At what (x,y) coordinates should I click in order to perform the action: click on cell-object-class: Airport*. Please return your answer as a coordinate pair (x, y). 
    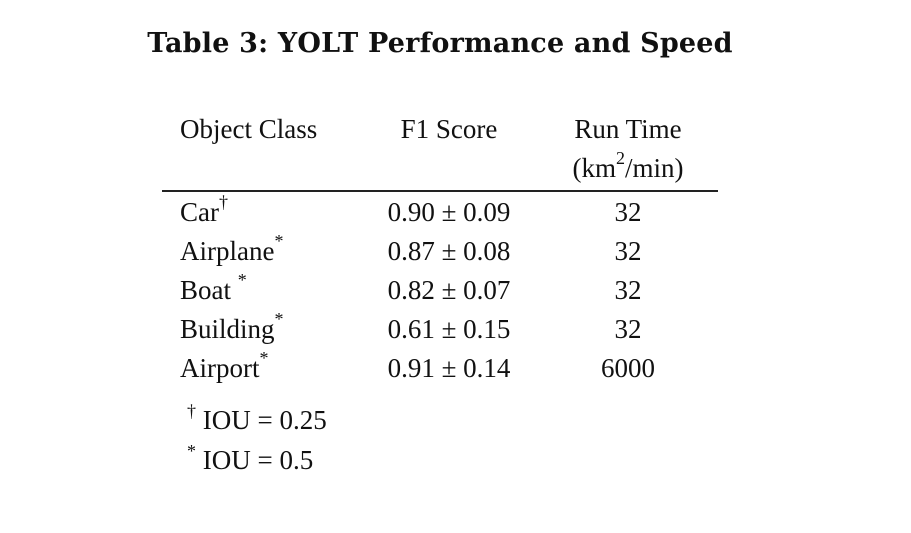
    Looking at the image, I should click on (261, 368).